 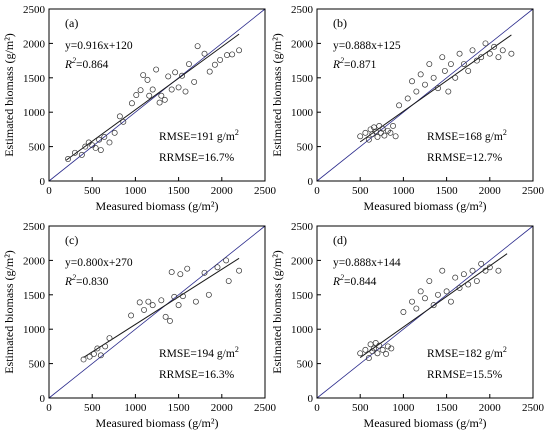 I want to click on rmse-value: RMSE=182 g/m, so click(x=465, y=354).